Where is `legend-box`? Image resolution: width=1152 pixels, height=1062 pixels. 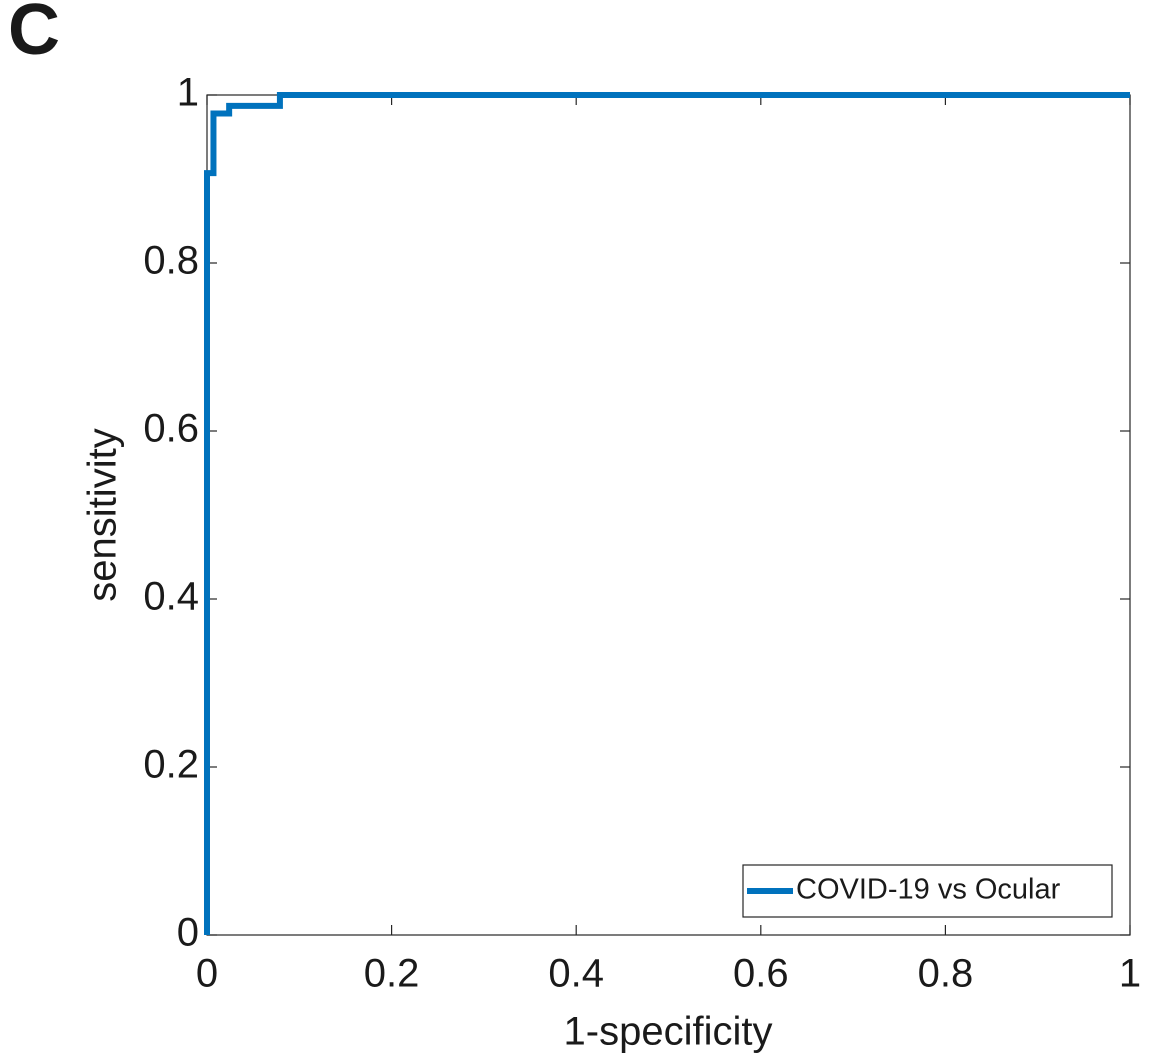 legend-box is located at coordinates (927, 891).